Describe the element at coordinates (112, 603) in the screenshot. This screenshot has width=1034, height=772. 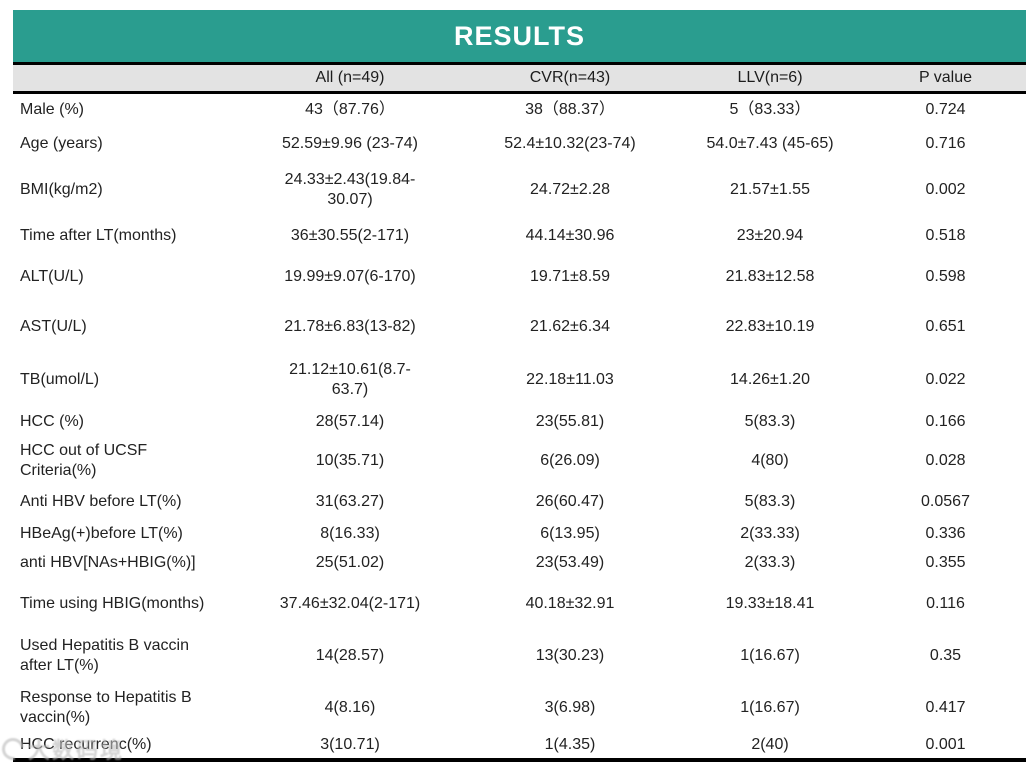
I see `row-label: Time using HBIG(months)` at that location.